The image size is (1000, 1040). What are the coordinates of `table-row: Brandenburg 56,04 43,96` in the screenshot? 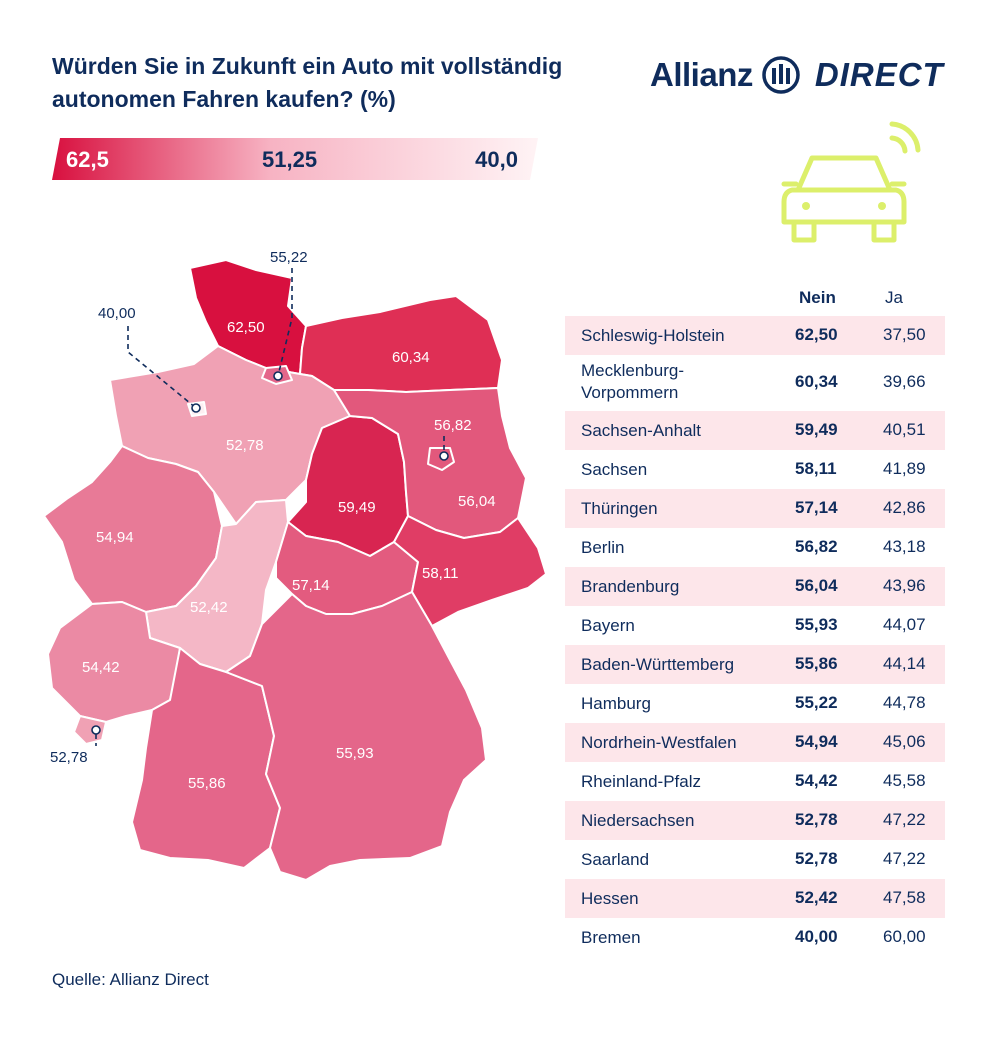 It's located at (755, 586).